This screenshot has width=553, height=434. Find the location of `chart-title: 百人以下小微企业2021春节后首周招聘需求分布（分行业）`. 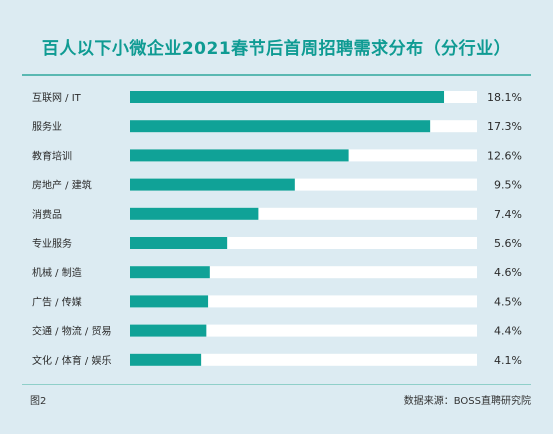

chart-title: 百人以下小微企业2021春节后首周招聘需求分布（分行业） is located at coordinates (276, 49).